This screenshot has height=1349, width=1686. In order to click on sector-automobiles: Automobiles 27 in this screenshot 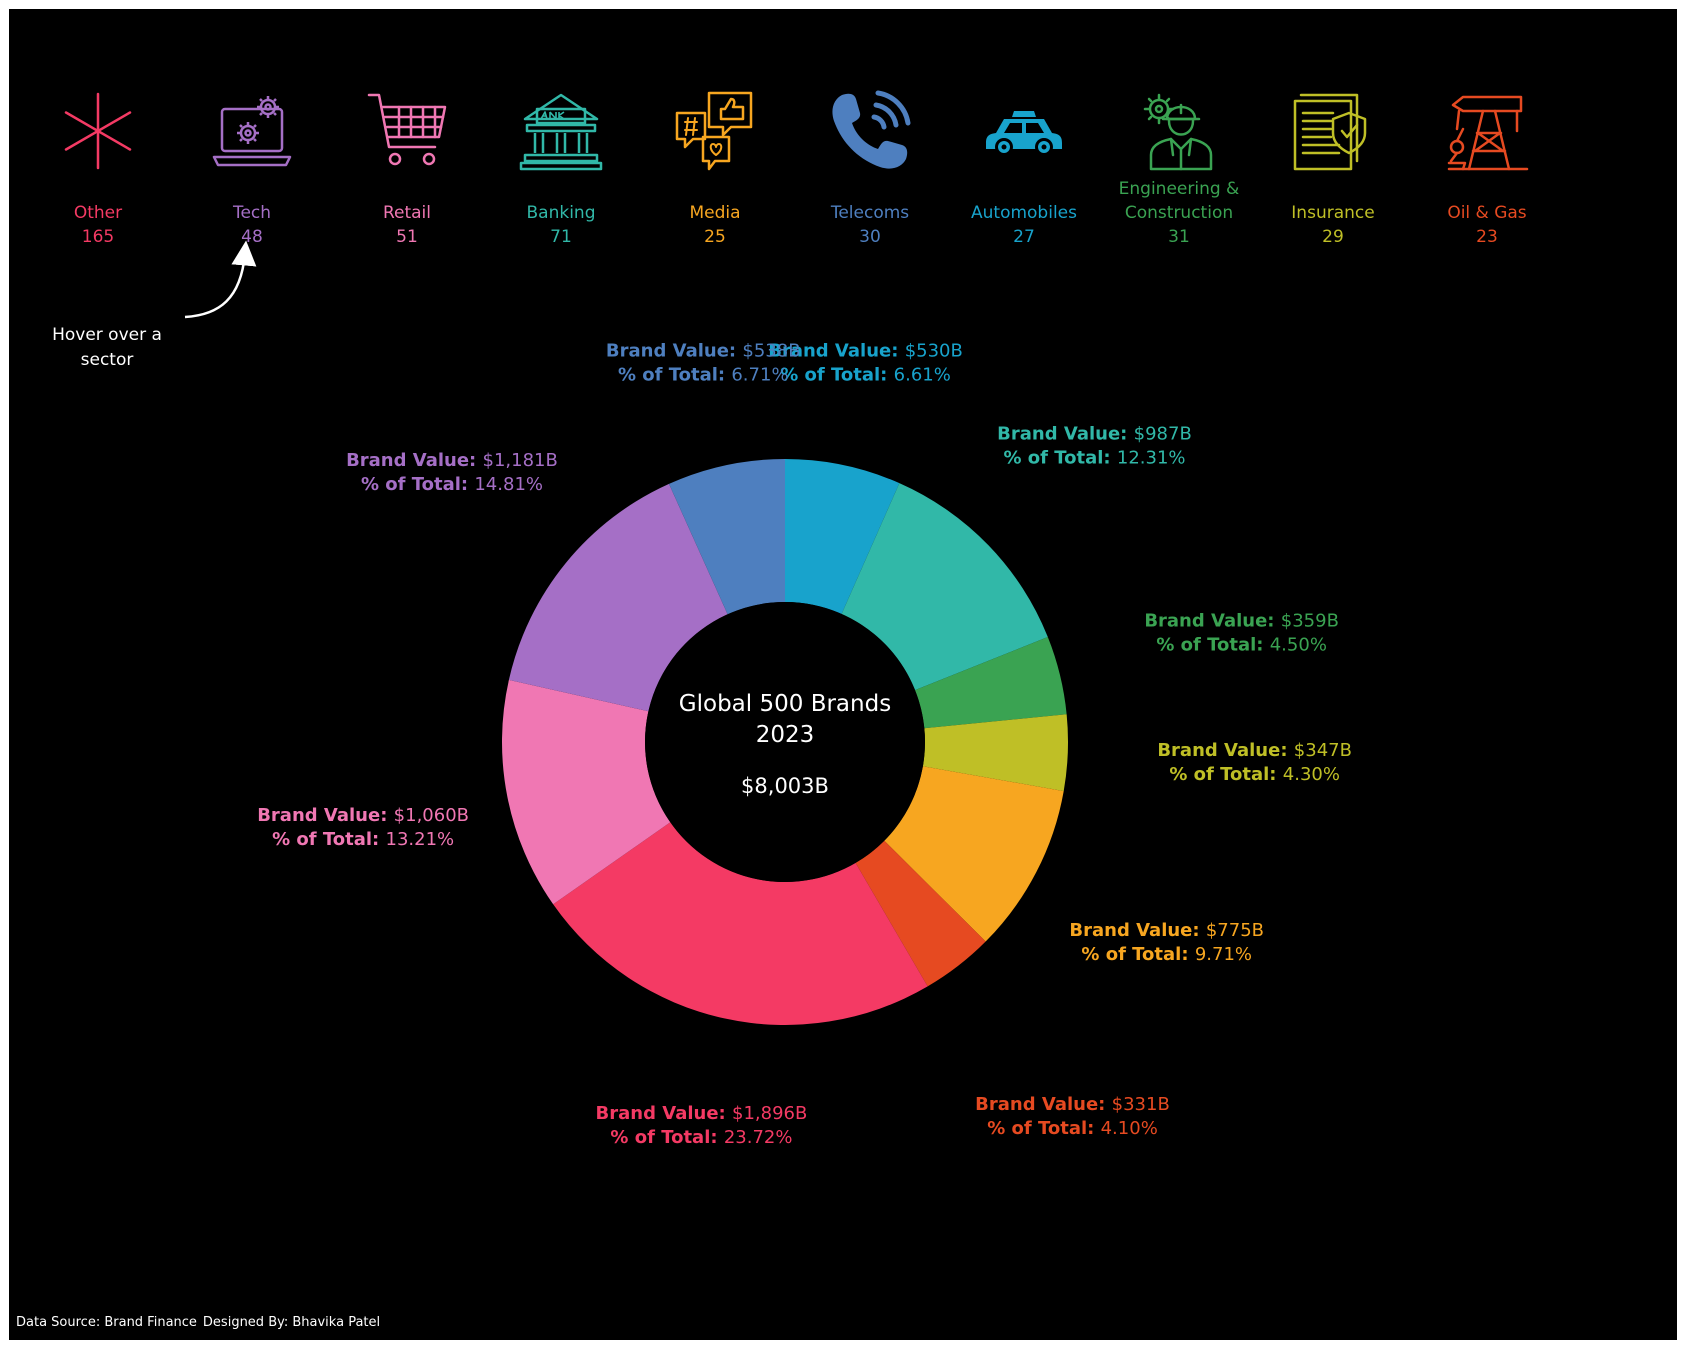, I will do `click(1024, 179)`.